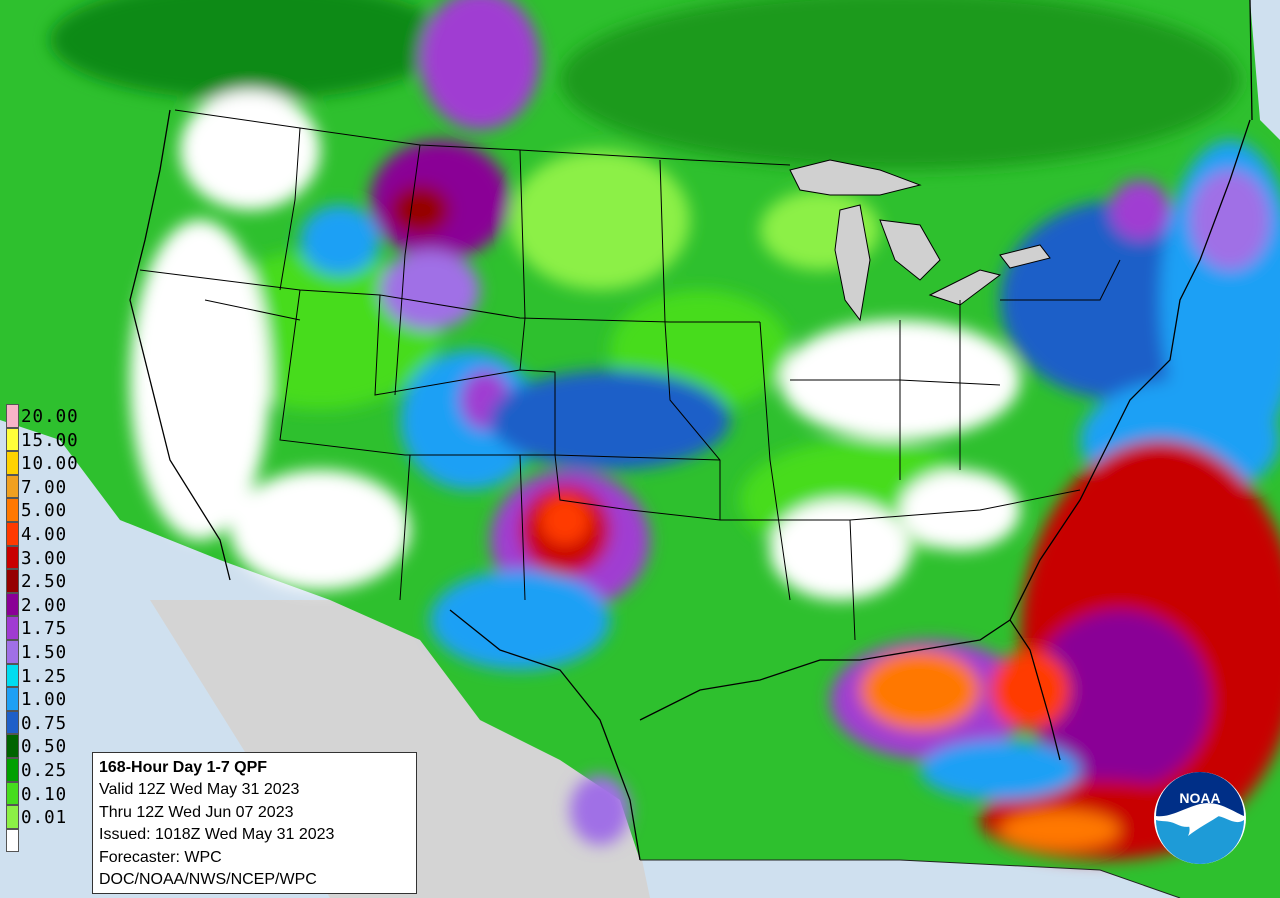 This screenshot has height=898, width=1280. Describe the element at coordinates (910, 878) in the screenshot. I see `domain-edge` at that location.